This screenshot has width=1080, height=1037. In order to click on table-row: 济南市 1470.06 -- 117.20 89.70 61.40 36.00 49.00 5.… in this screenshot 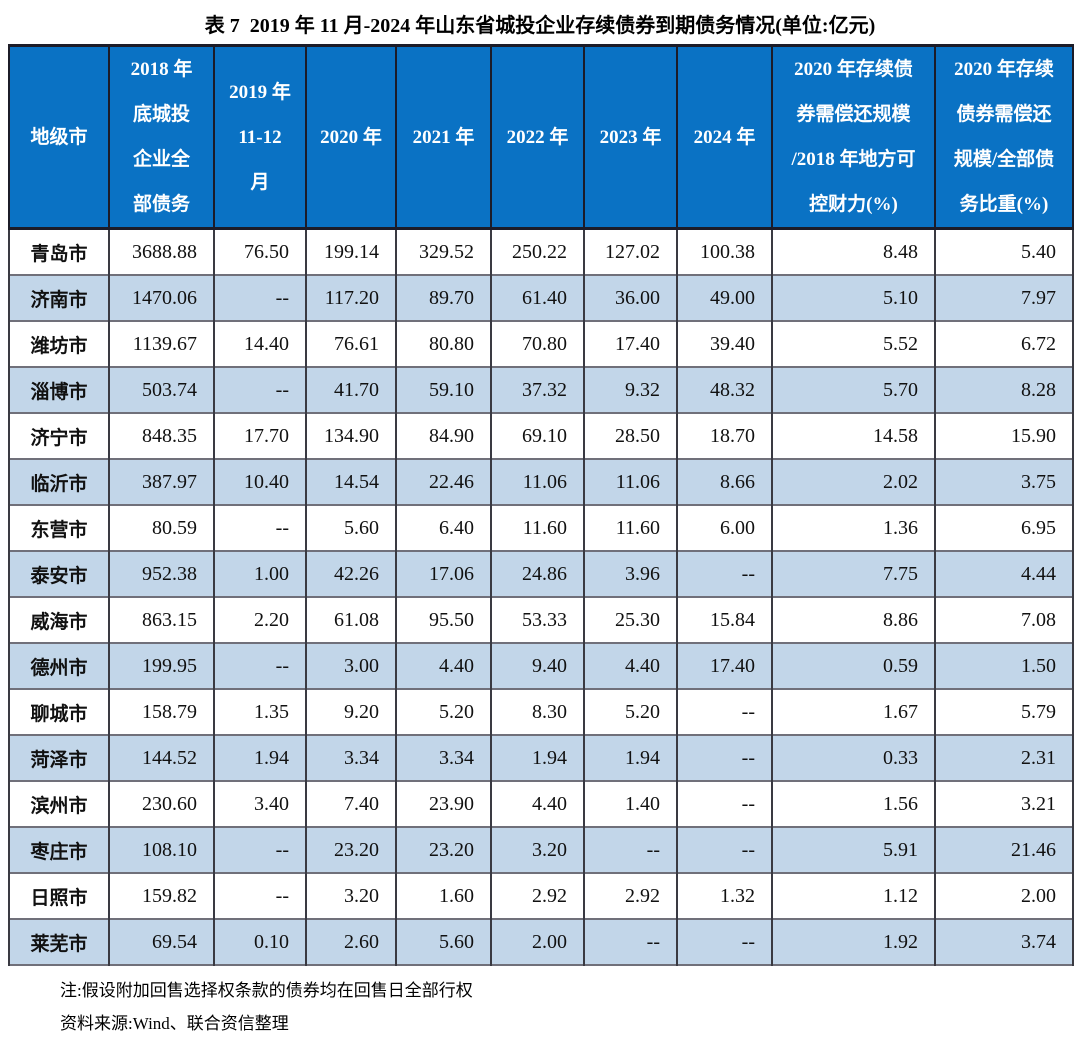, I will do `click(541, 298)`.